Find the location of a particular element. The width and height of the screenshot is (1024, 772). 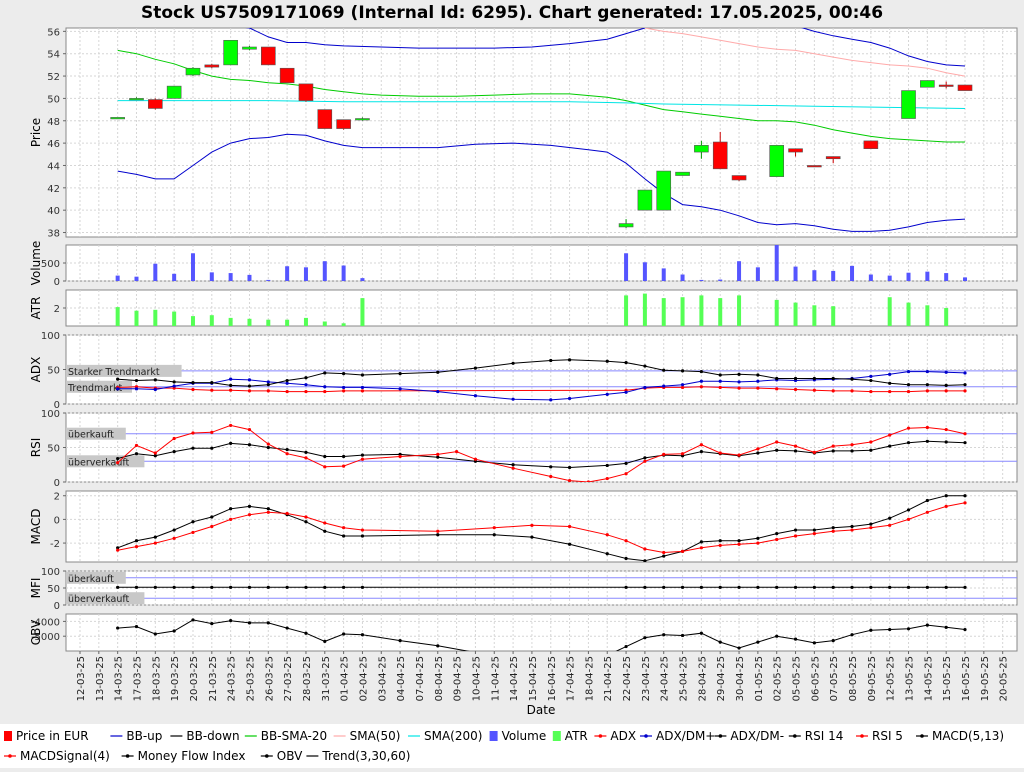

obv-ytick-label: -5000 is located at coordinates (45, 637).